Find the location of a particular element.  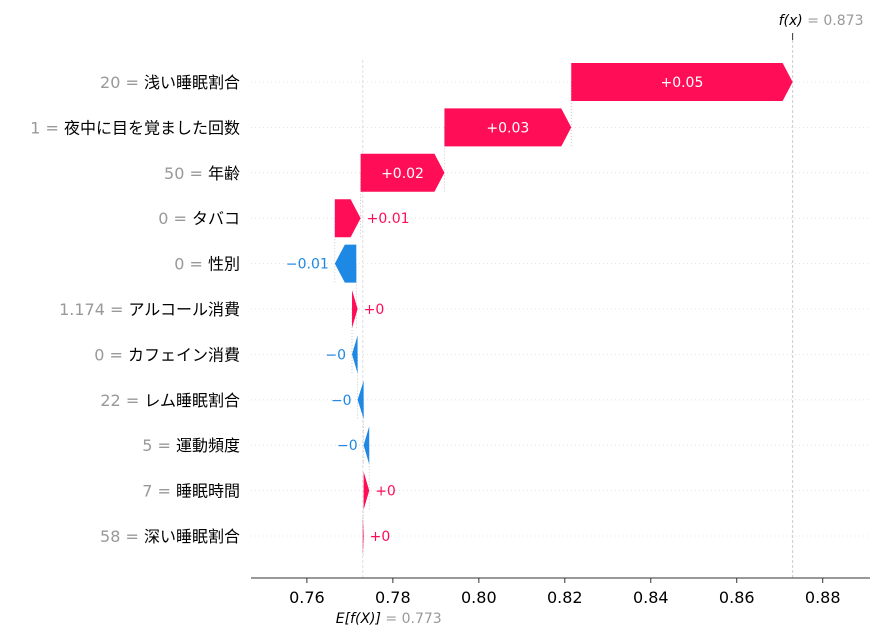

feature-value: 1.174 = is located at coordinates (93, 309).